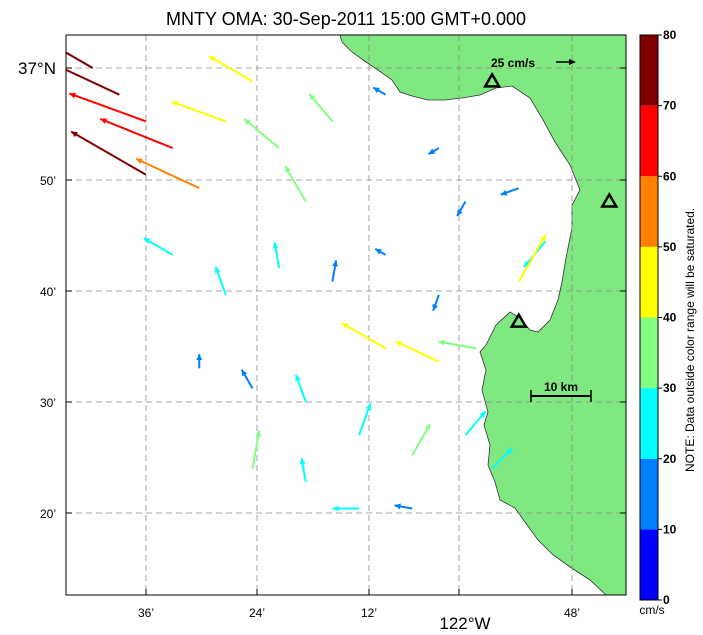 The image size is (703, 635). I want to click on scale-bar: 10 km, so click(561, 391).